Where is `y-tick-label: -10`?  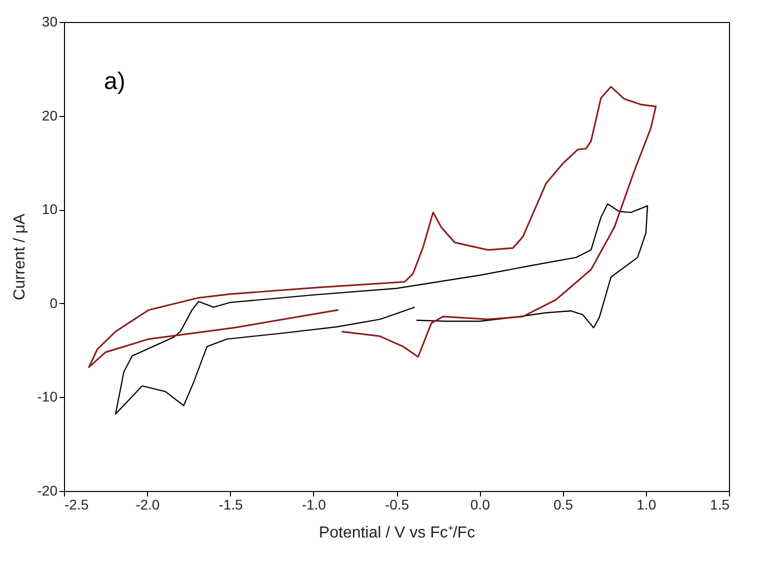 y-tick-label: -10 is located at coordinates (47, 396).